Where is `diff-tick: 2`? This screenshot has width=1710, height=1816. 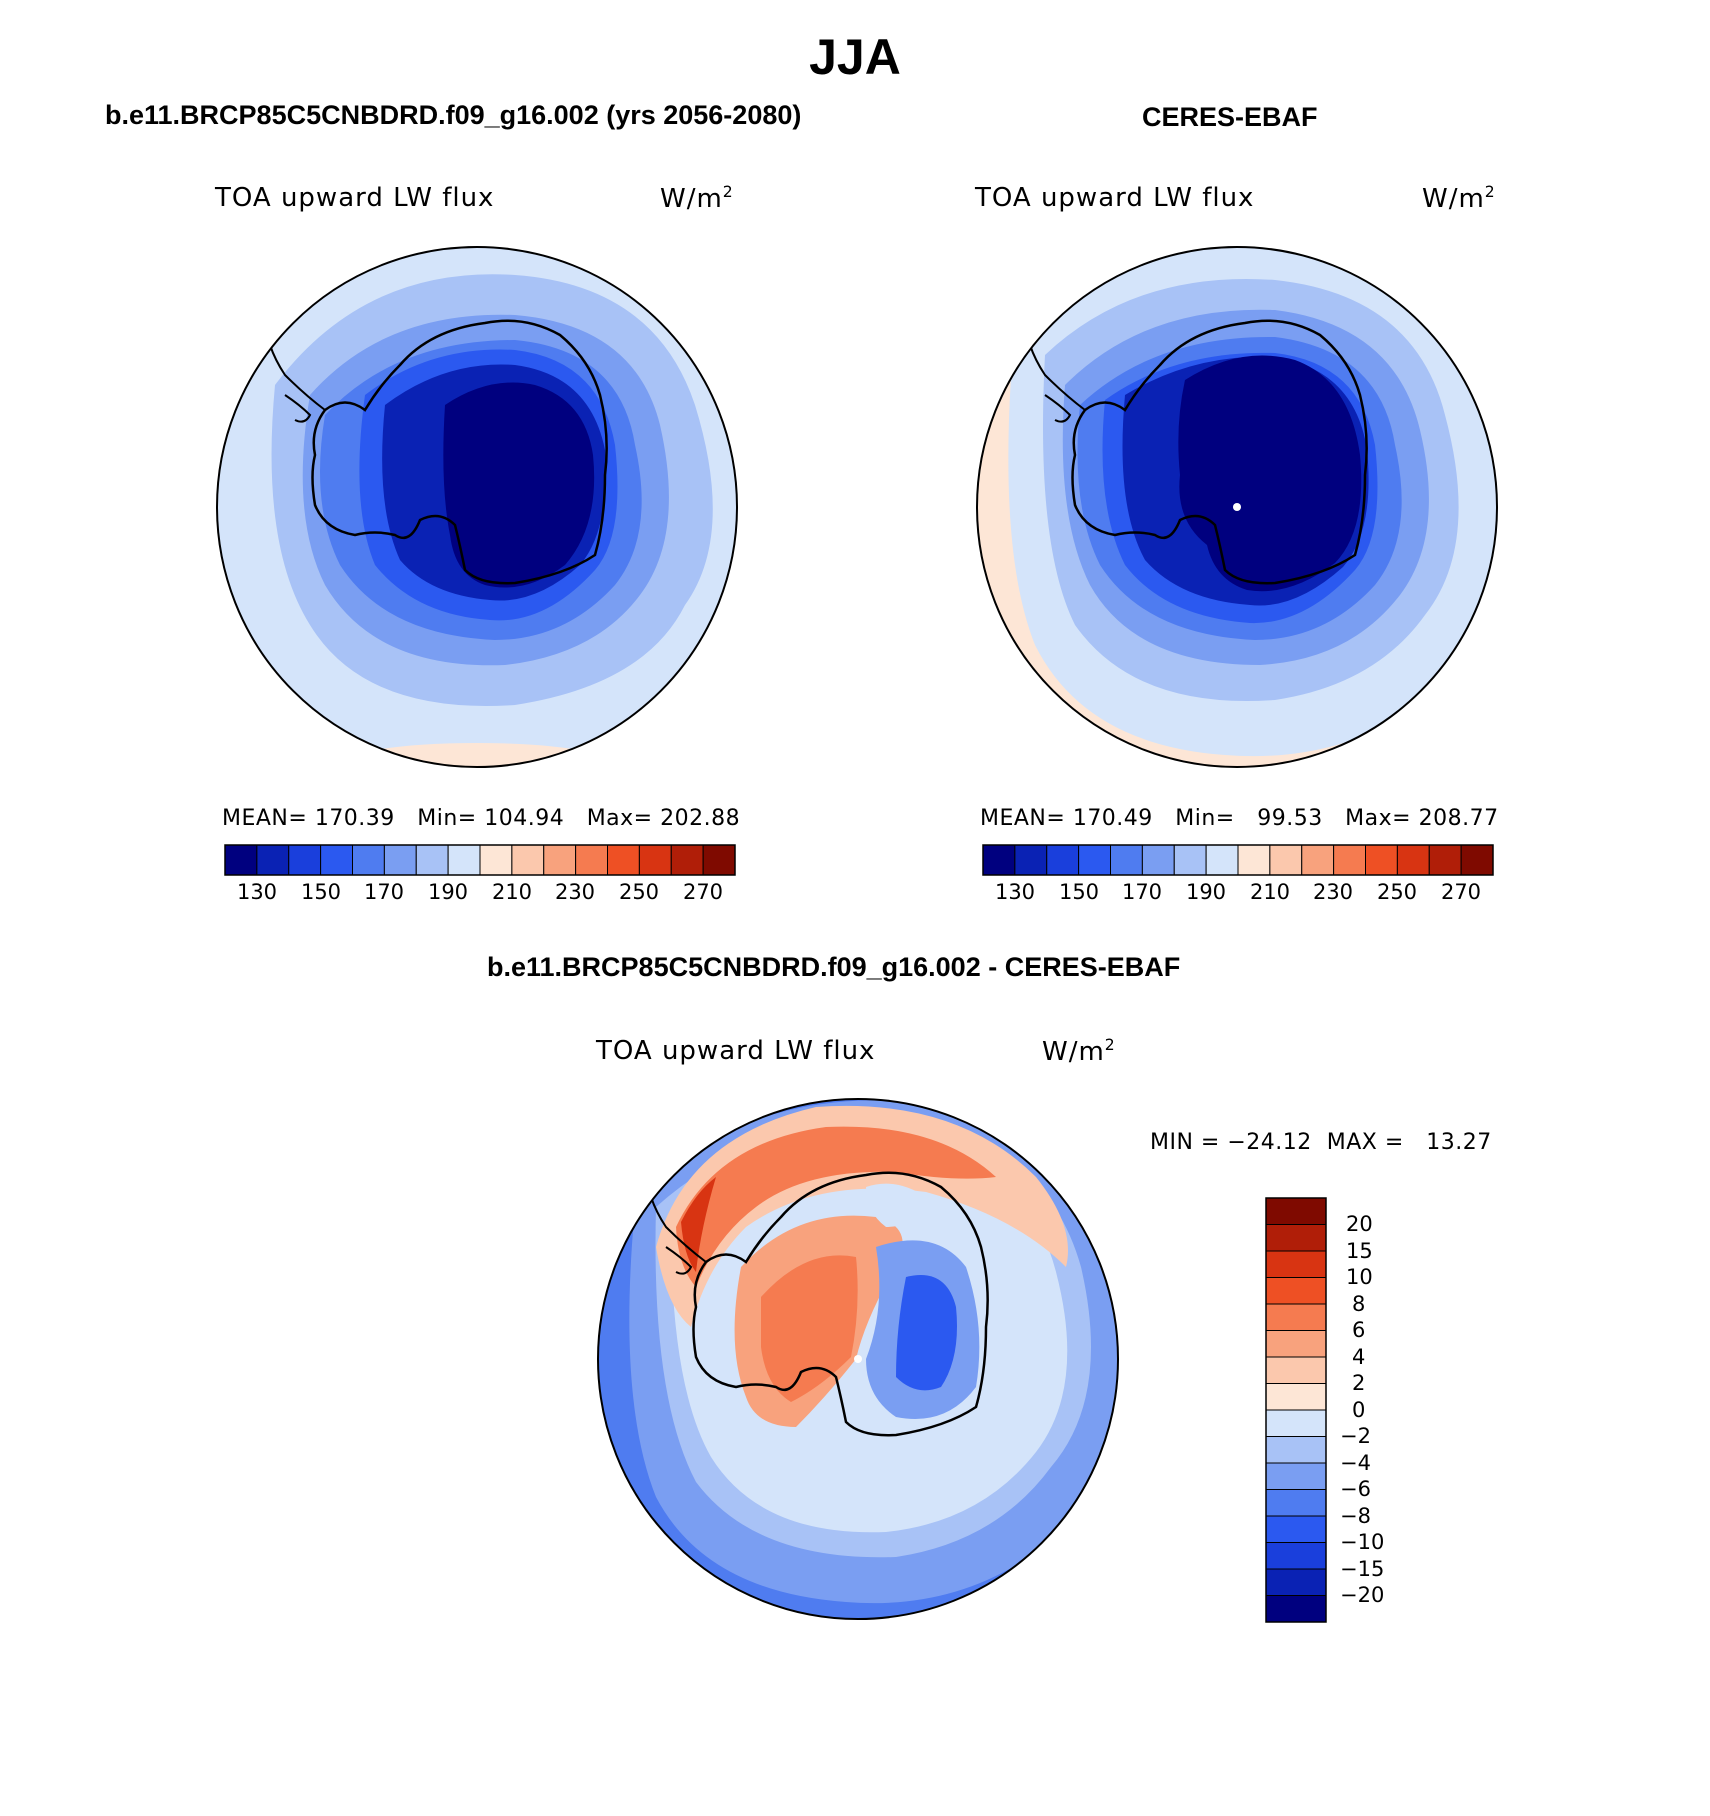
diff-tick: 2 is located at coordinates (1359, 1383).